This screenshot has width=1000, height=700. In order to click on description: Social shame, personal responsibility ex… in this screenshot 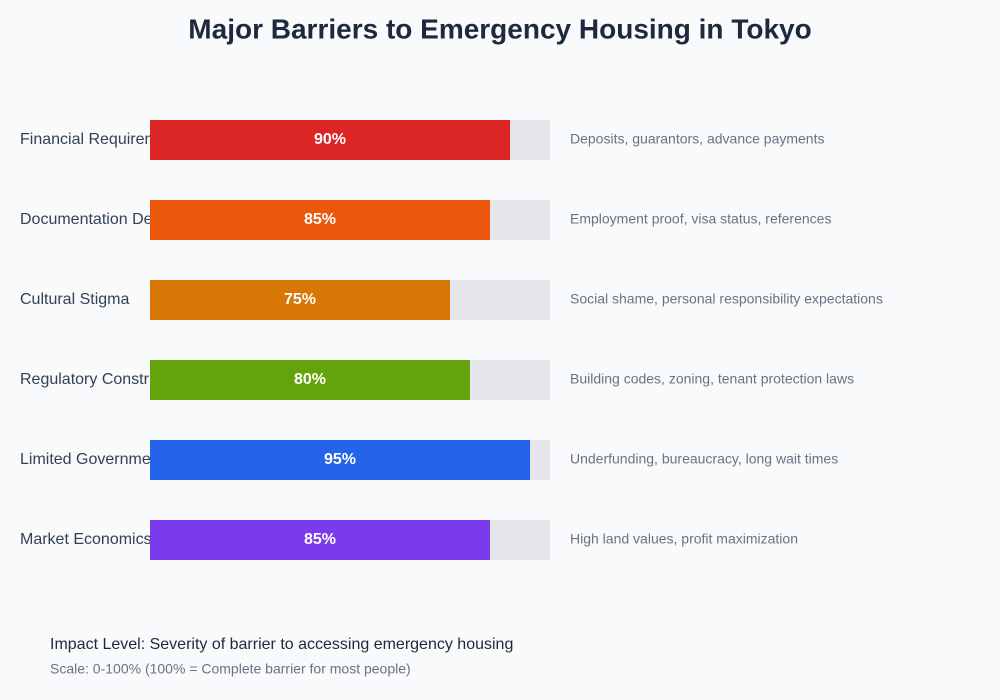, I will do `click(726, 299)`.